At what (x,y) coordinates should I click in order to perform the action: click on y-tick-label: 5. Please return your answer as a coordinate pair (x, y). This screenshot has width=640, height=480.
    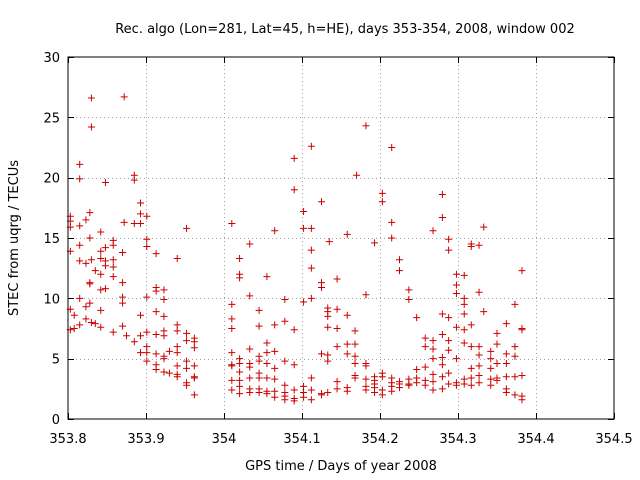
    Looking at the image, I should click on (56, 360).